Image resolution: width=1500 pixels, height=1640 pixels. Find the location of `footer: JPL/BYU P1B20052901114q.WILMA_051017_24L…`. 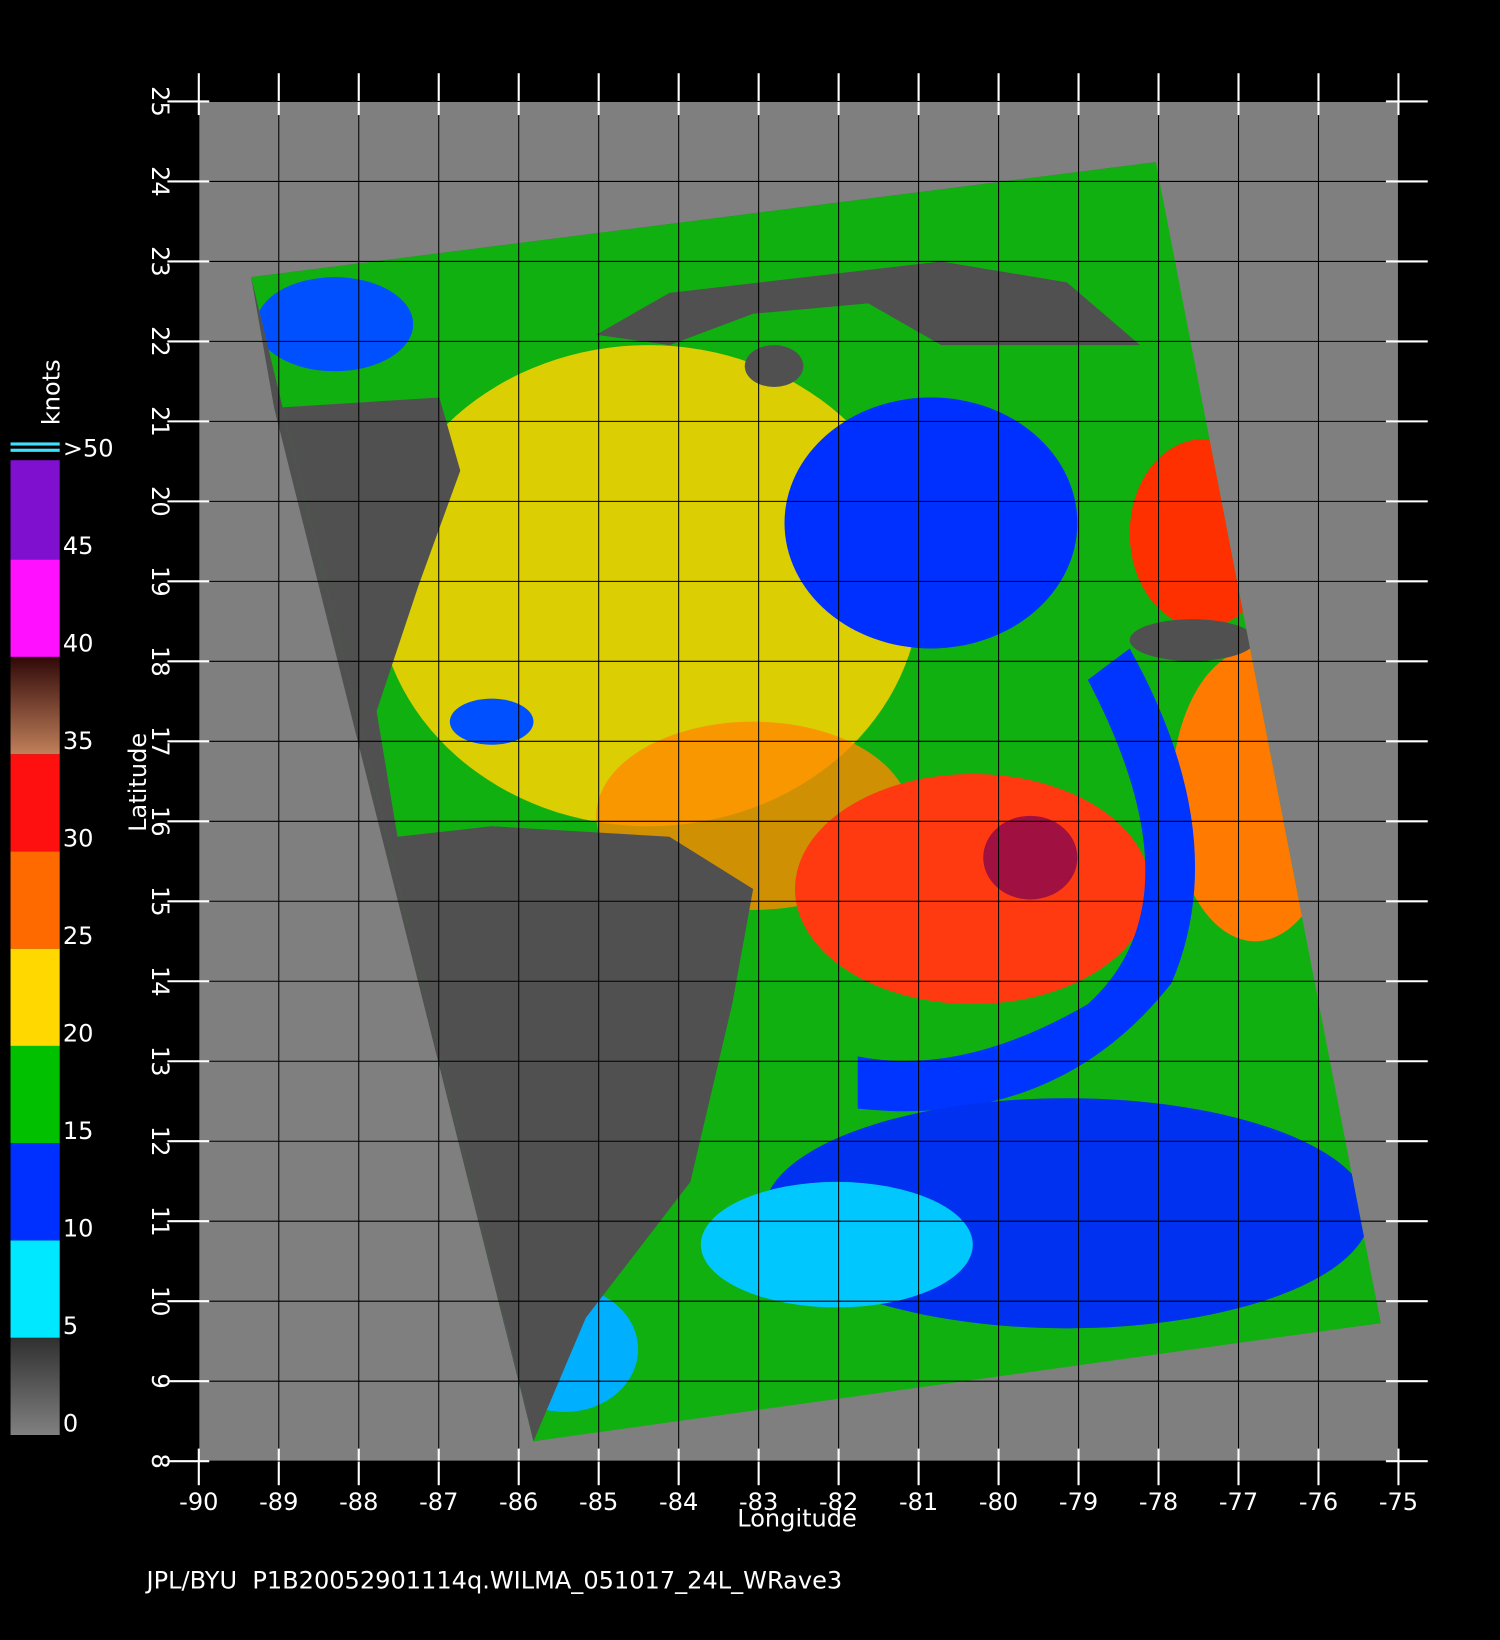

footer: JPL/BYU P1B20052901114q.WILMA_051017_24L… is located at coordinates (494, 1580).